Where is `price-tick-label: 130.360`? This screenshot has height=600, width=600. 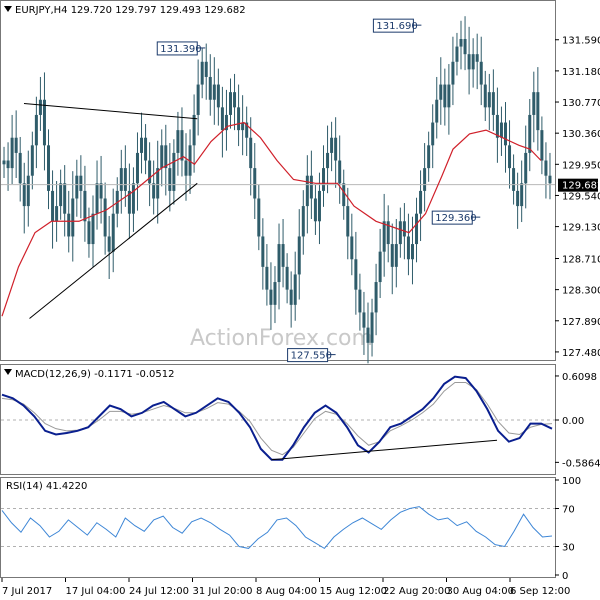
price-tick-label: 130.360 is located at coordinates (581, 134).